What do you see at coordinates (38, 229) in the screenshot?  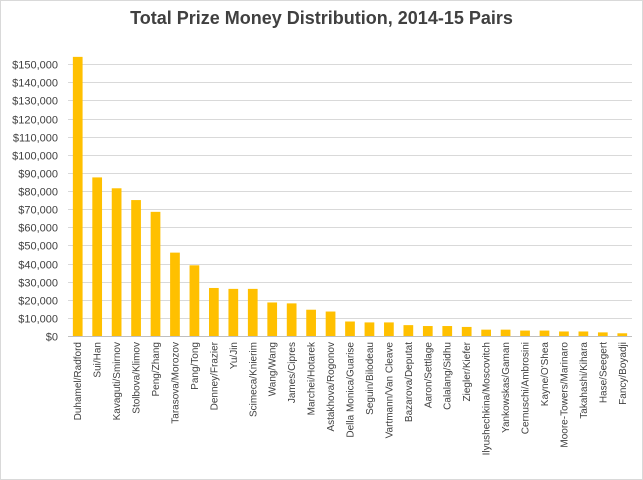 I see `y-tick-label: $60,000` at bounding box center [38, 229].